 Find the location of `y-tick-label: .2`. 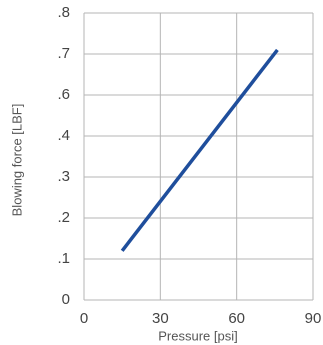

y-tick-label: .2 is located at coordinates (63, 217).